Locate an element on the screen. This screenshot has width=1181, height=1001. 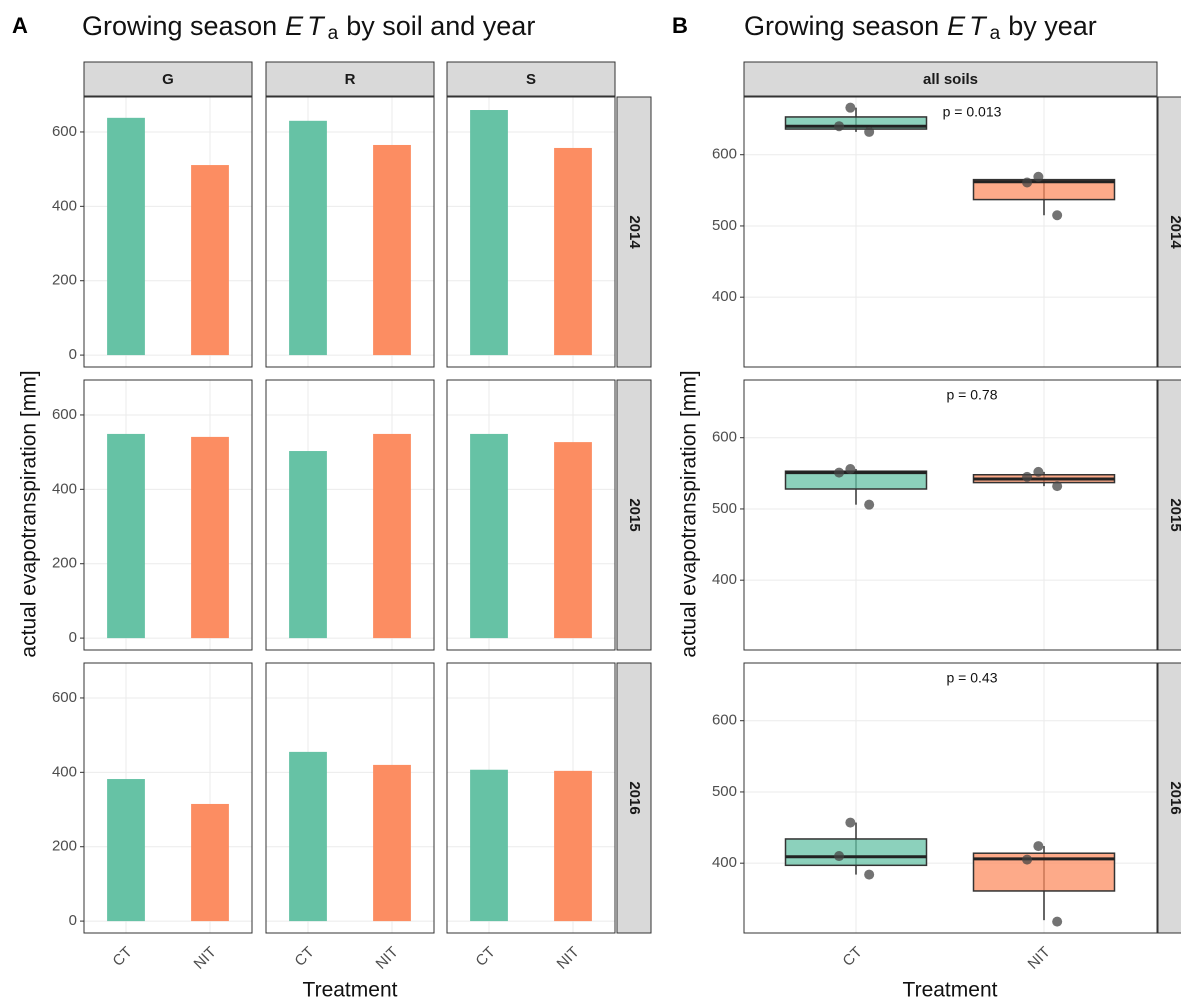
chart-title: Growing season ETa by year is located at coordinates (920, 27).